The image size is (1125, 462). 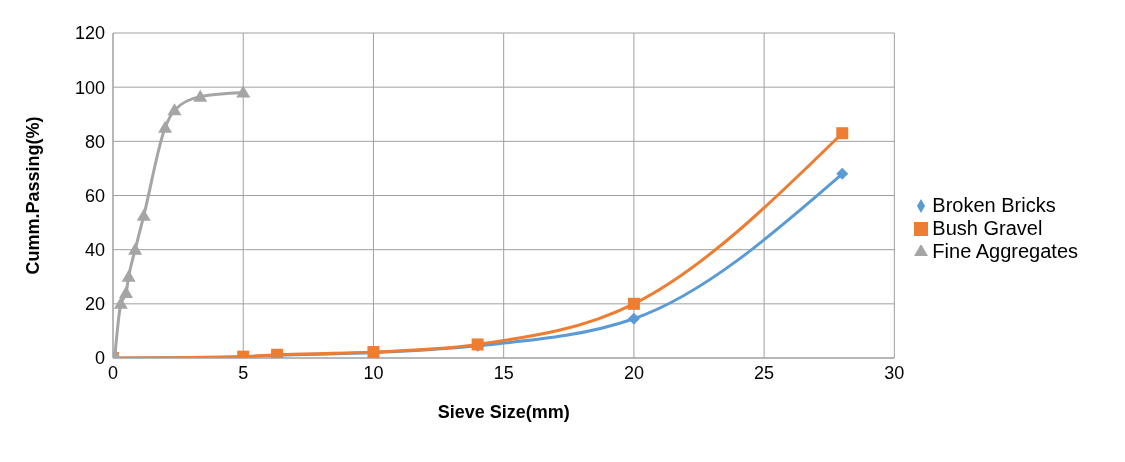 I want to click on y-tick-label: 120, so click(x=89, y=33).